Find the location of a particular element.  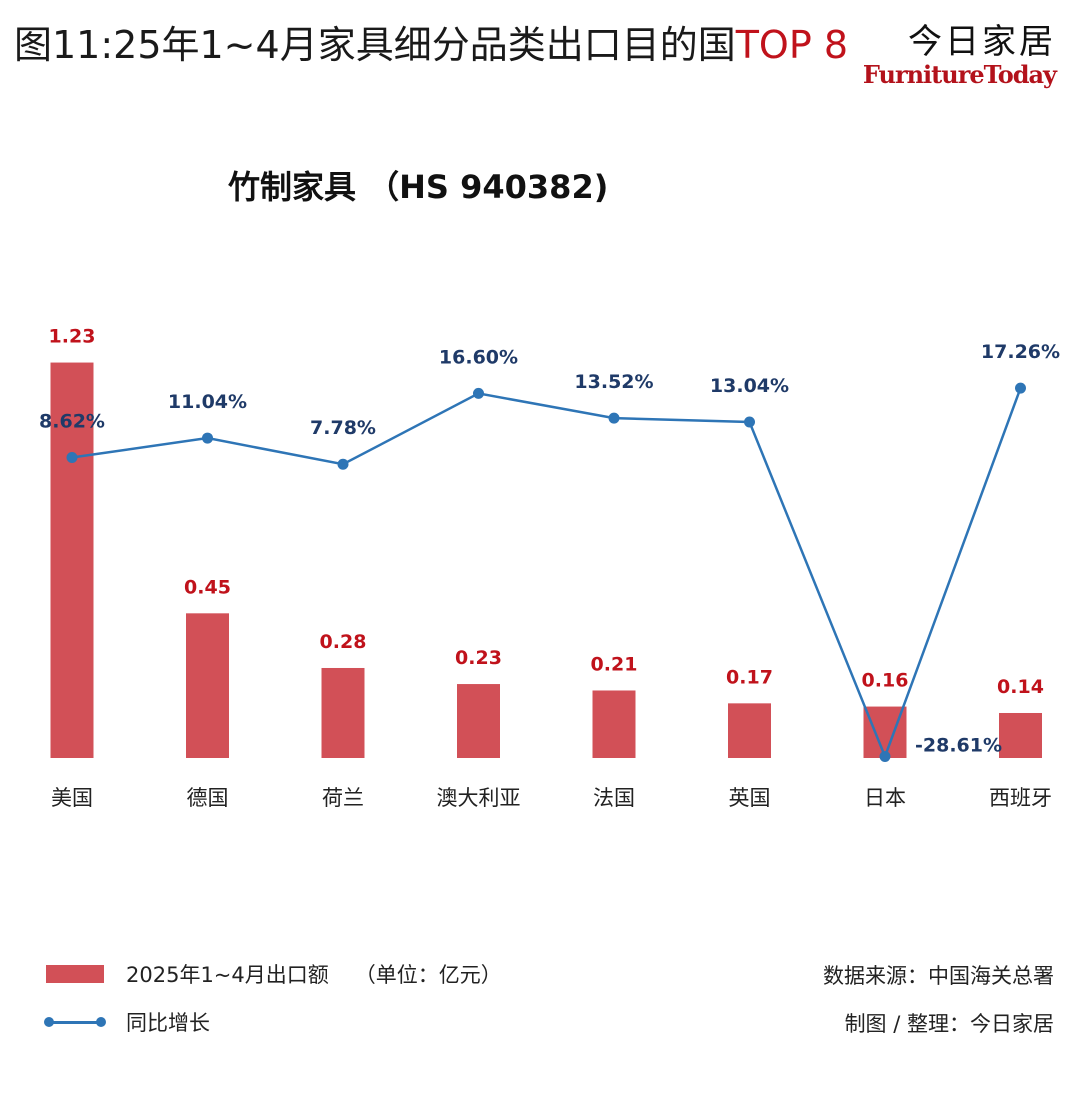

x-tick-label-5: 英国 is located at coordinates (750, 798).